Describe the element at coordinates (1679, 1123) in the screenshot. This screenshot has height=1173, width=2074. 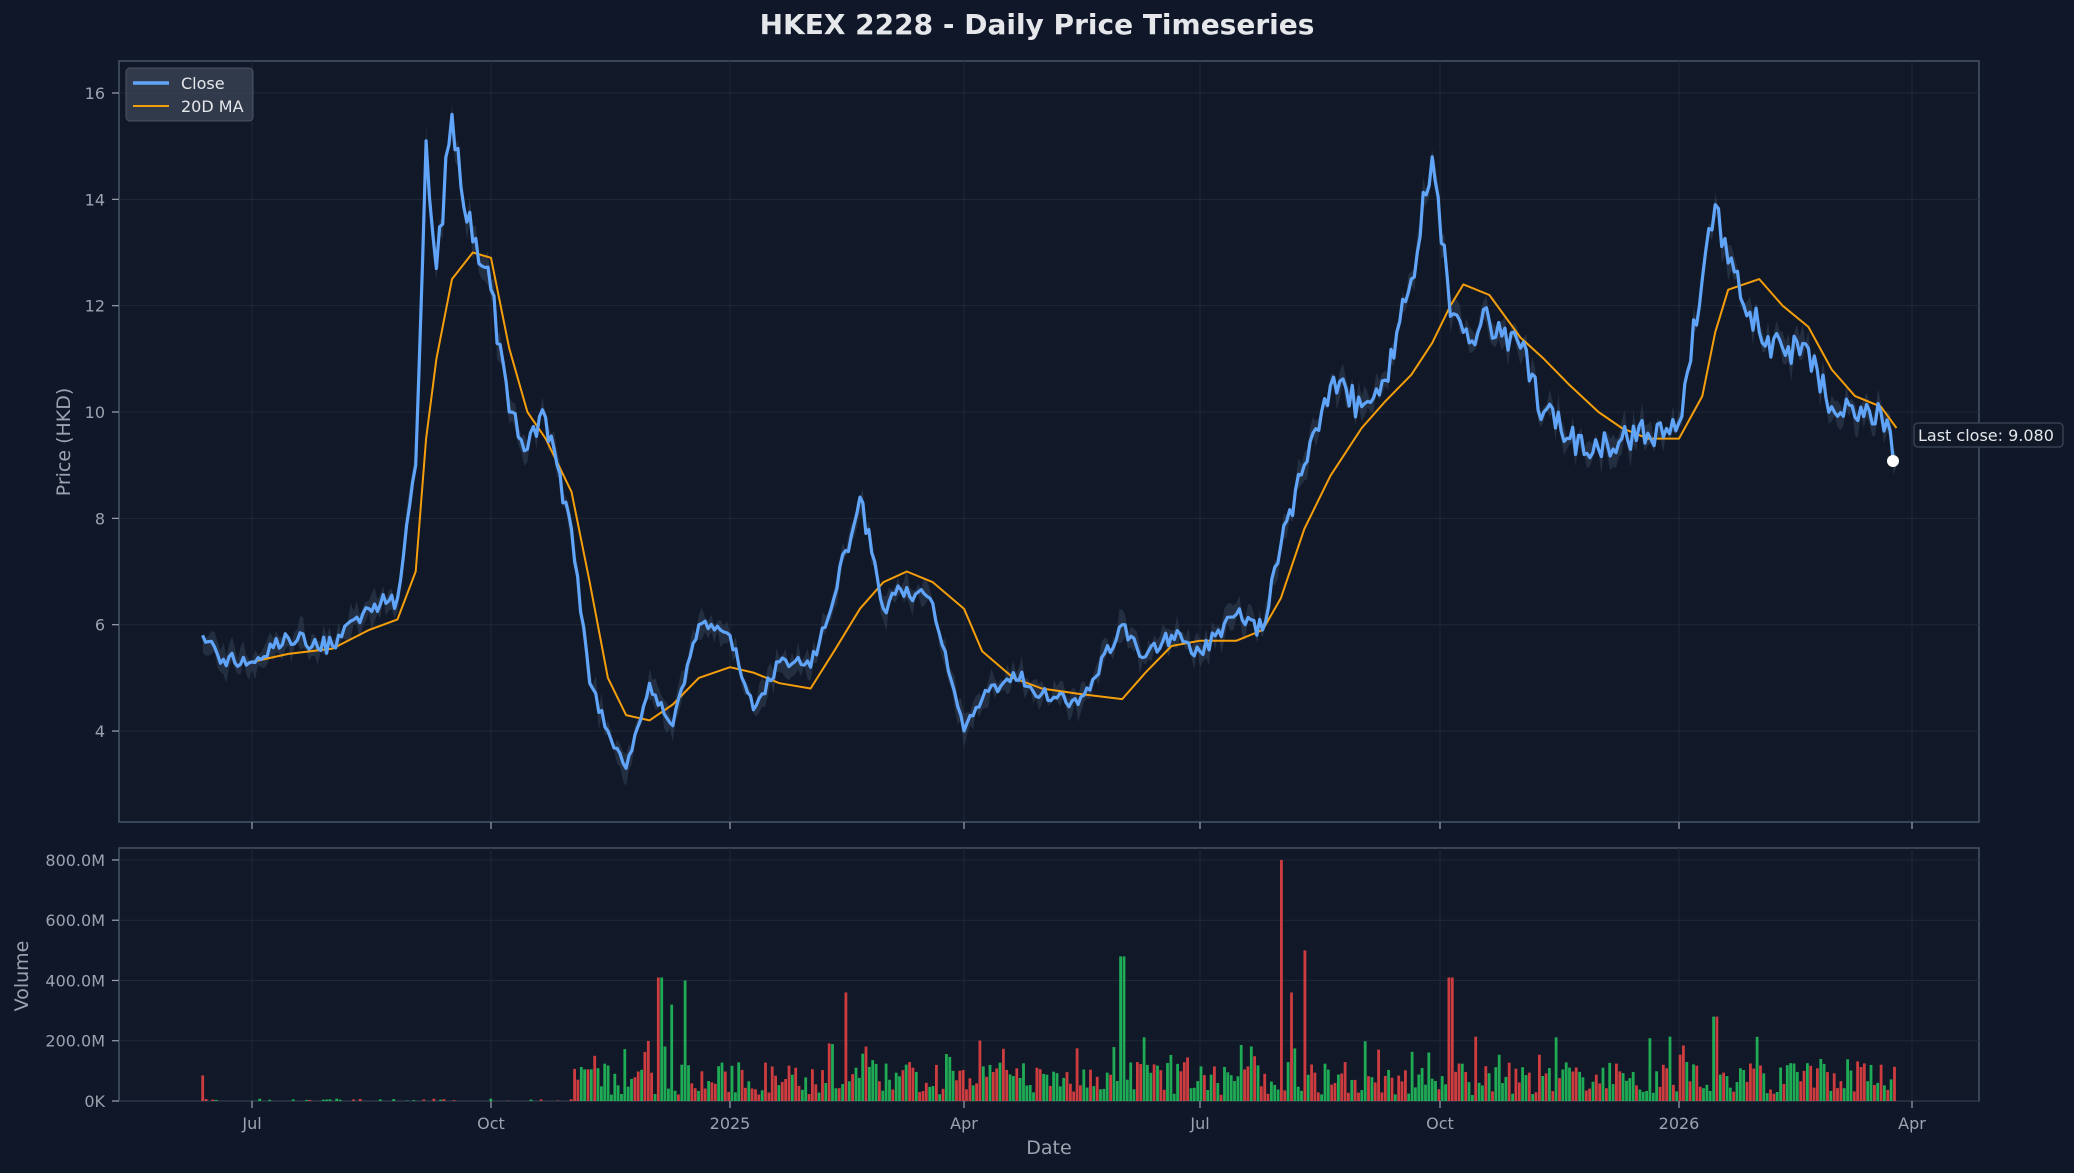
I see `svg-text: 2026` at that location.